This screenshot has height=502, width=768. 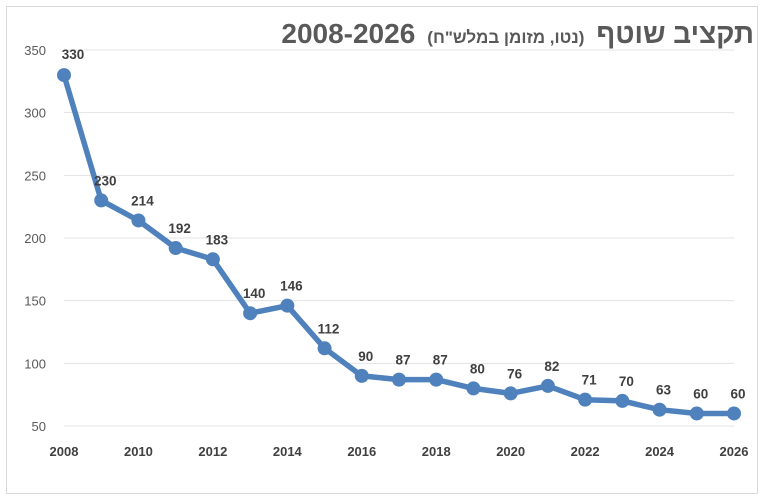 I want to click on x-tick-label: 2012, so click(x=212, y=451).